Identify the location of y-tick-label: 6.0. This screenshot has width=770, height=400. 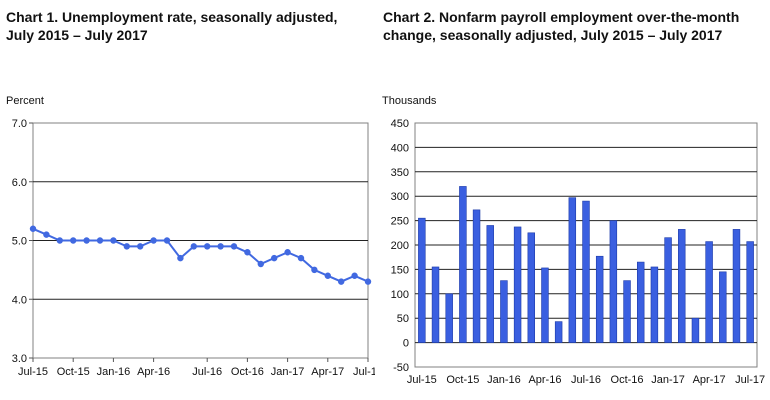
(19, 183).